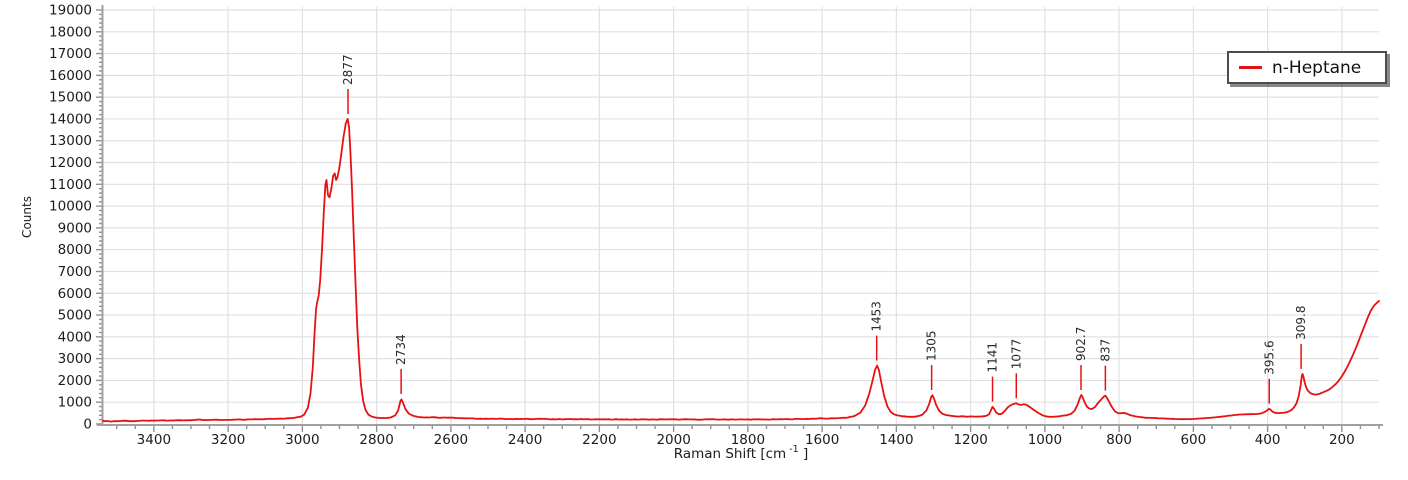 The height and width of the screenshot is (480, 1408). I want to click on y-tick-label: 17000, so click(70, 54).